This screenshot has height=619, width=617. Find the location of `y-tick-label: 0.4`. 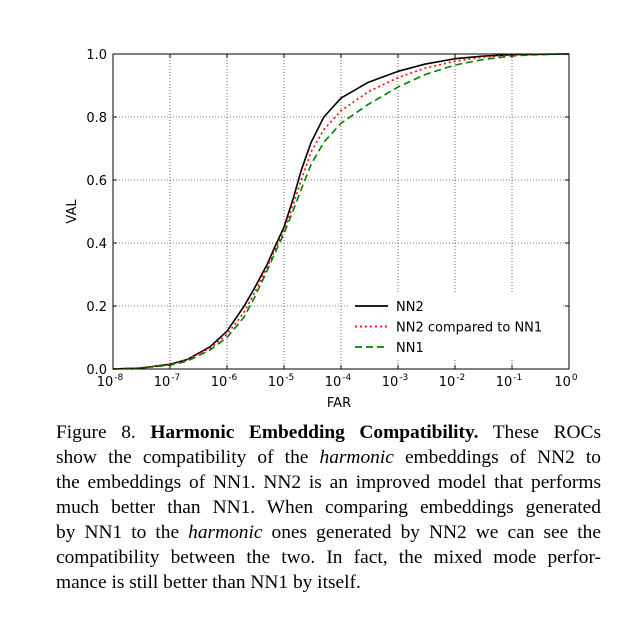

y-tick-label: 0.4 is located at coordinates (96, 244).